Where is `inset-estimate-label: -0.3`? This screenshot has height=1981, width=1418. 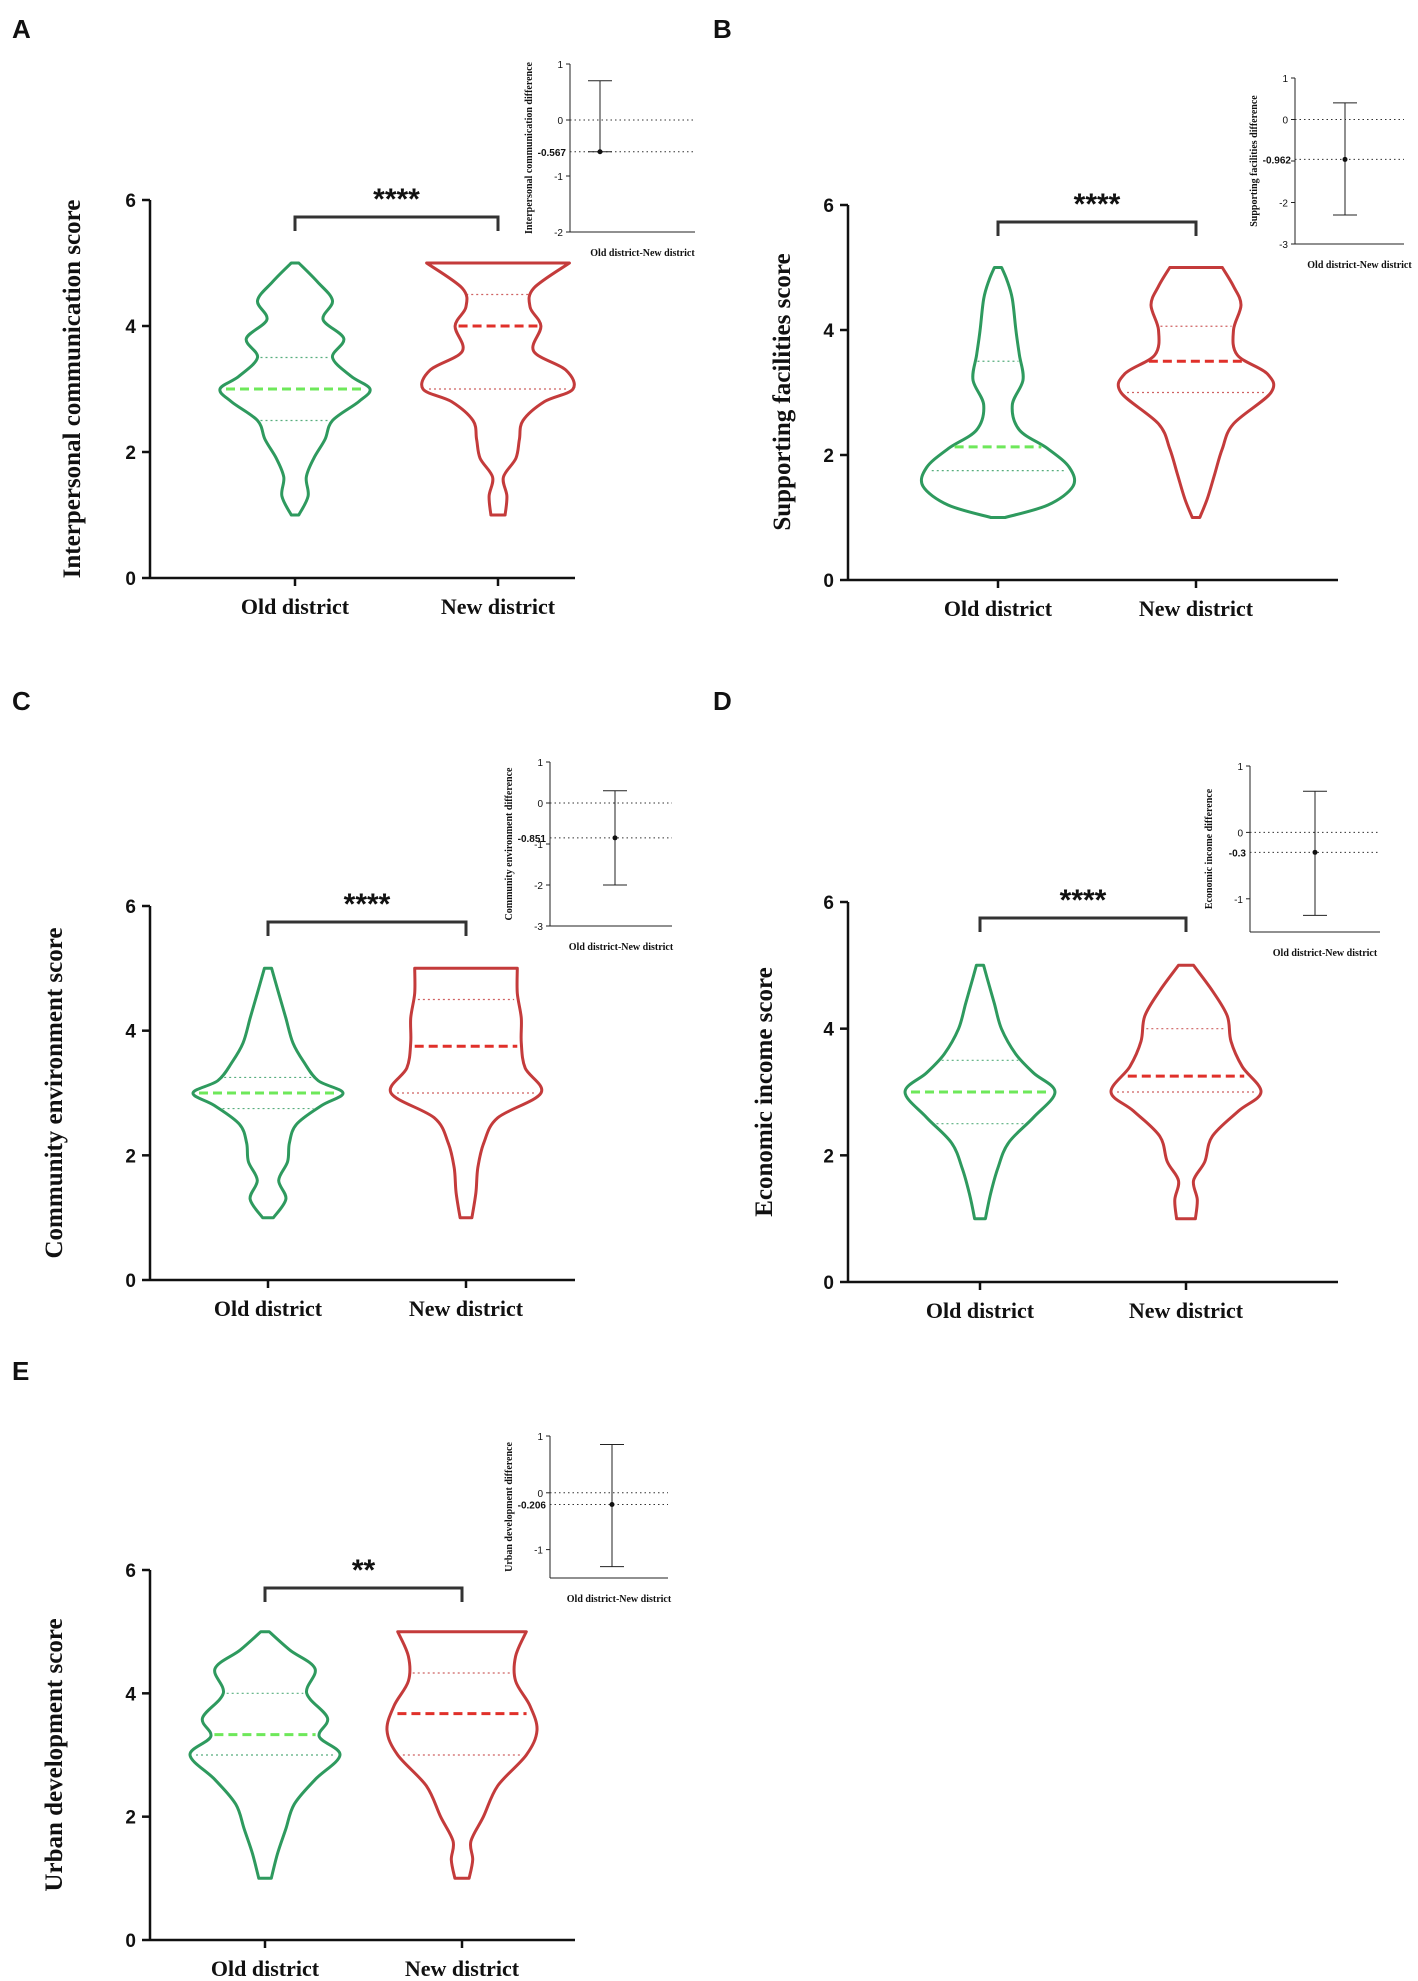
inset-estimate-label: -0.3 is located at coordinates (1238, 853).